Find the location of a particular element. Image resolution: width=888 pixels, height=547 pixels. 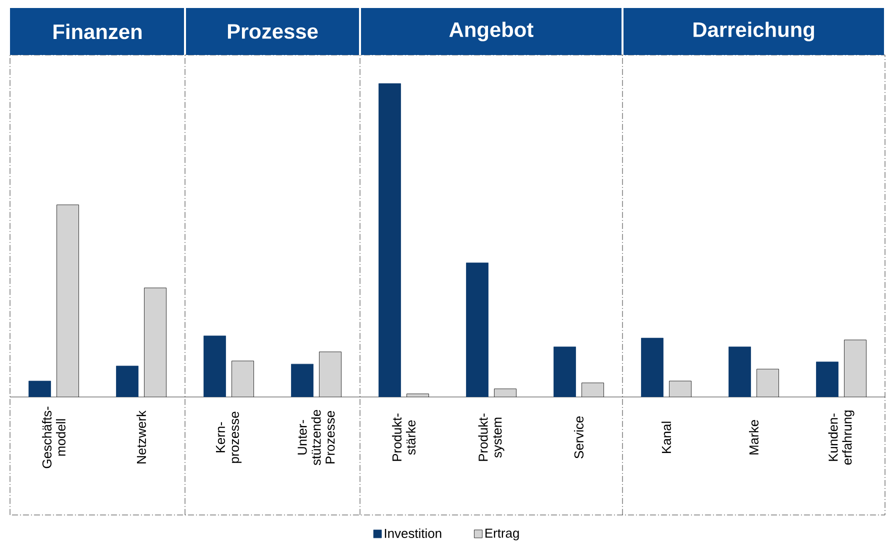

text: Angebot is located at coordinates (491, 32).